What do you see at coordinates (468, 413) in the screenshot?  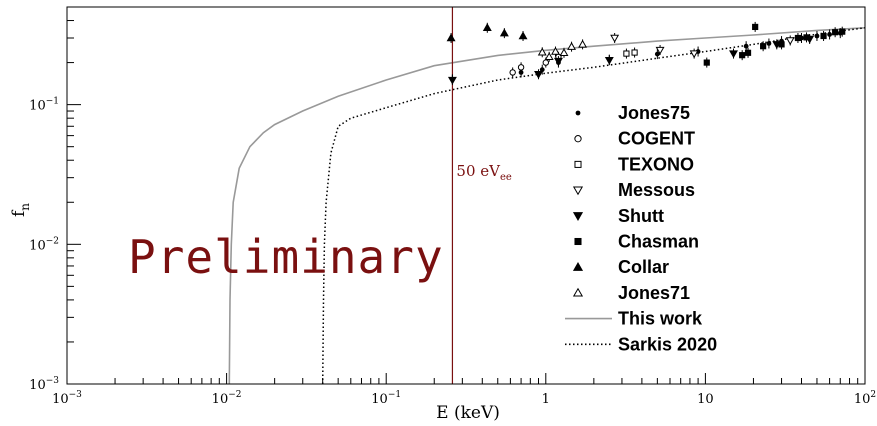 I see `x-axis-label: E (keV)` at bounding box center [468, 413].